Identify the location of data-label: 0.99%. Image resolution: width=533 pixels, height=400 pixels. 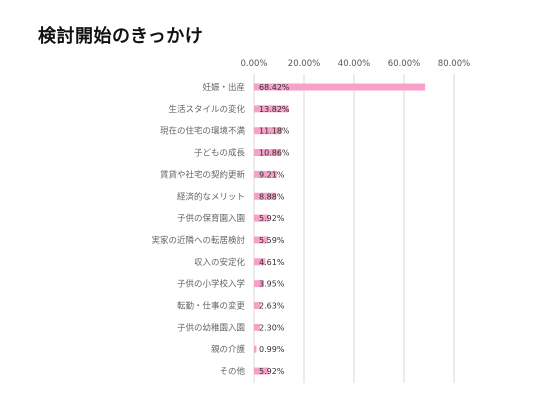
(272, 349).